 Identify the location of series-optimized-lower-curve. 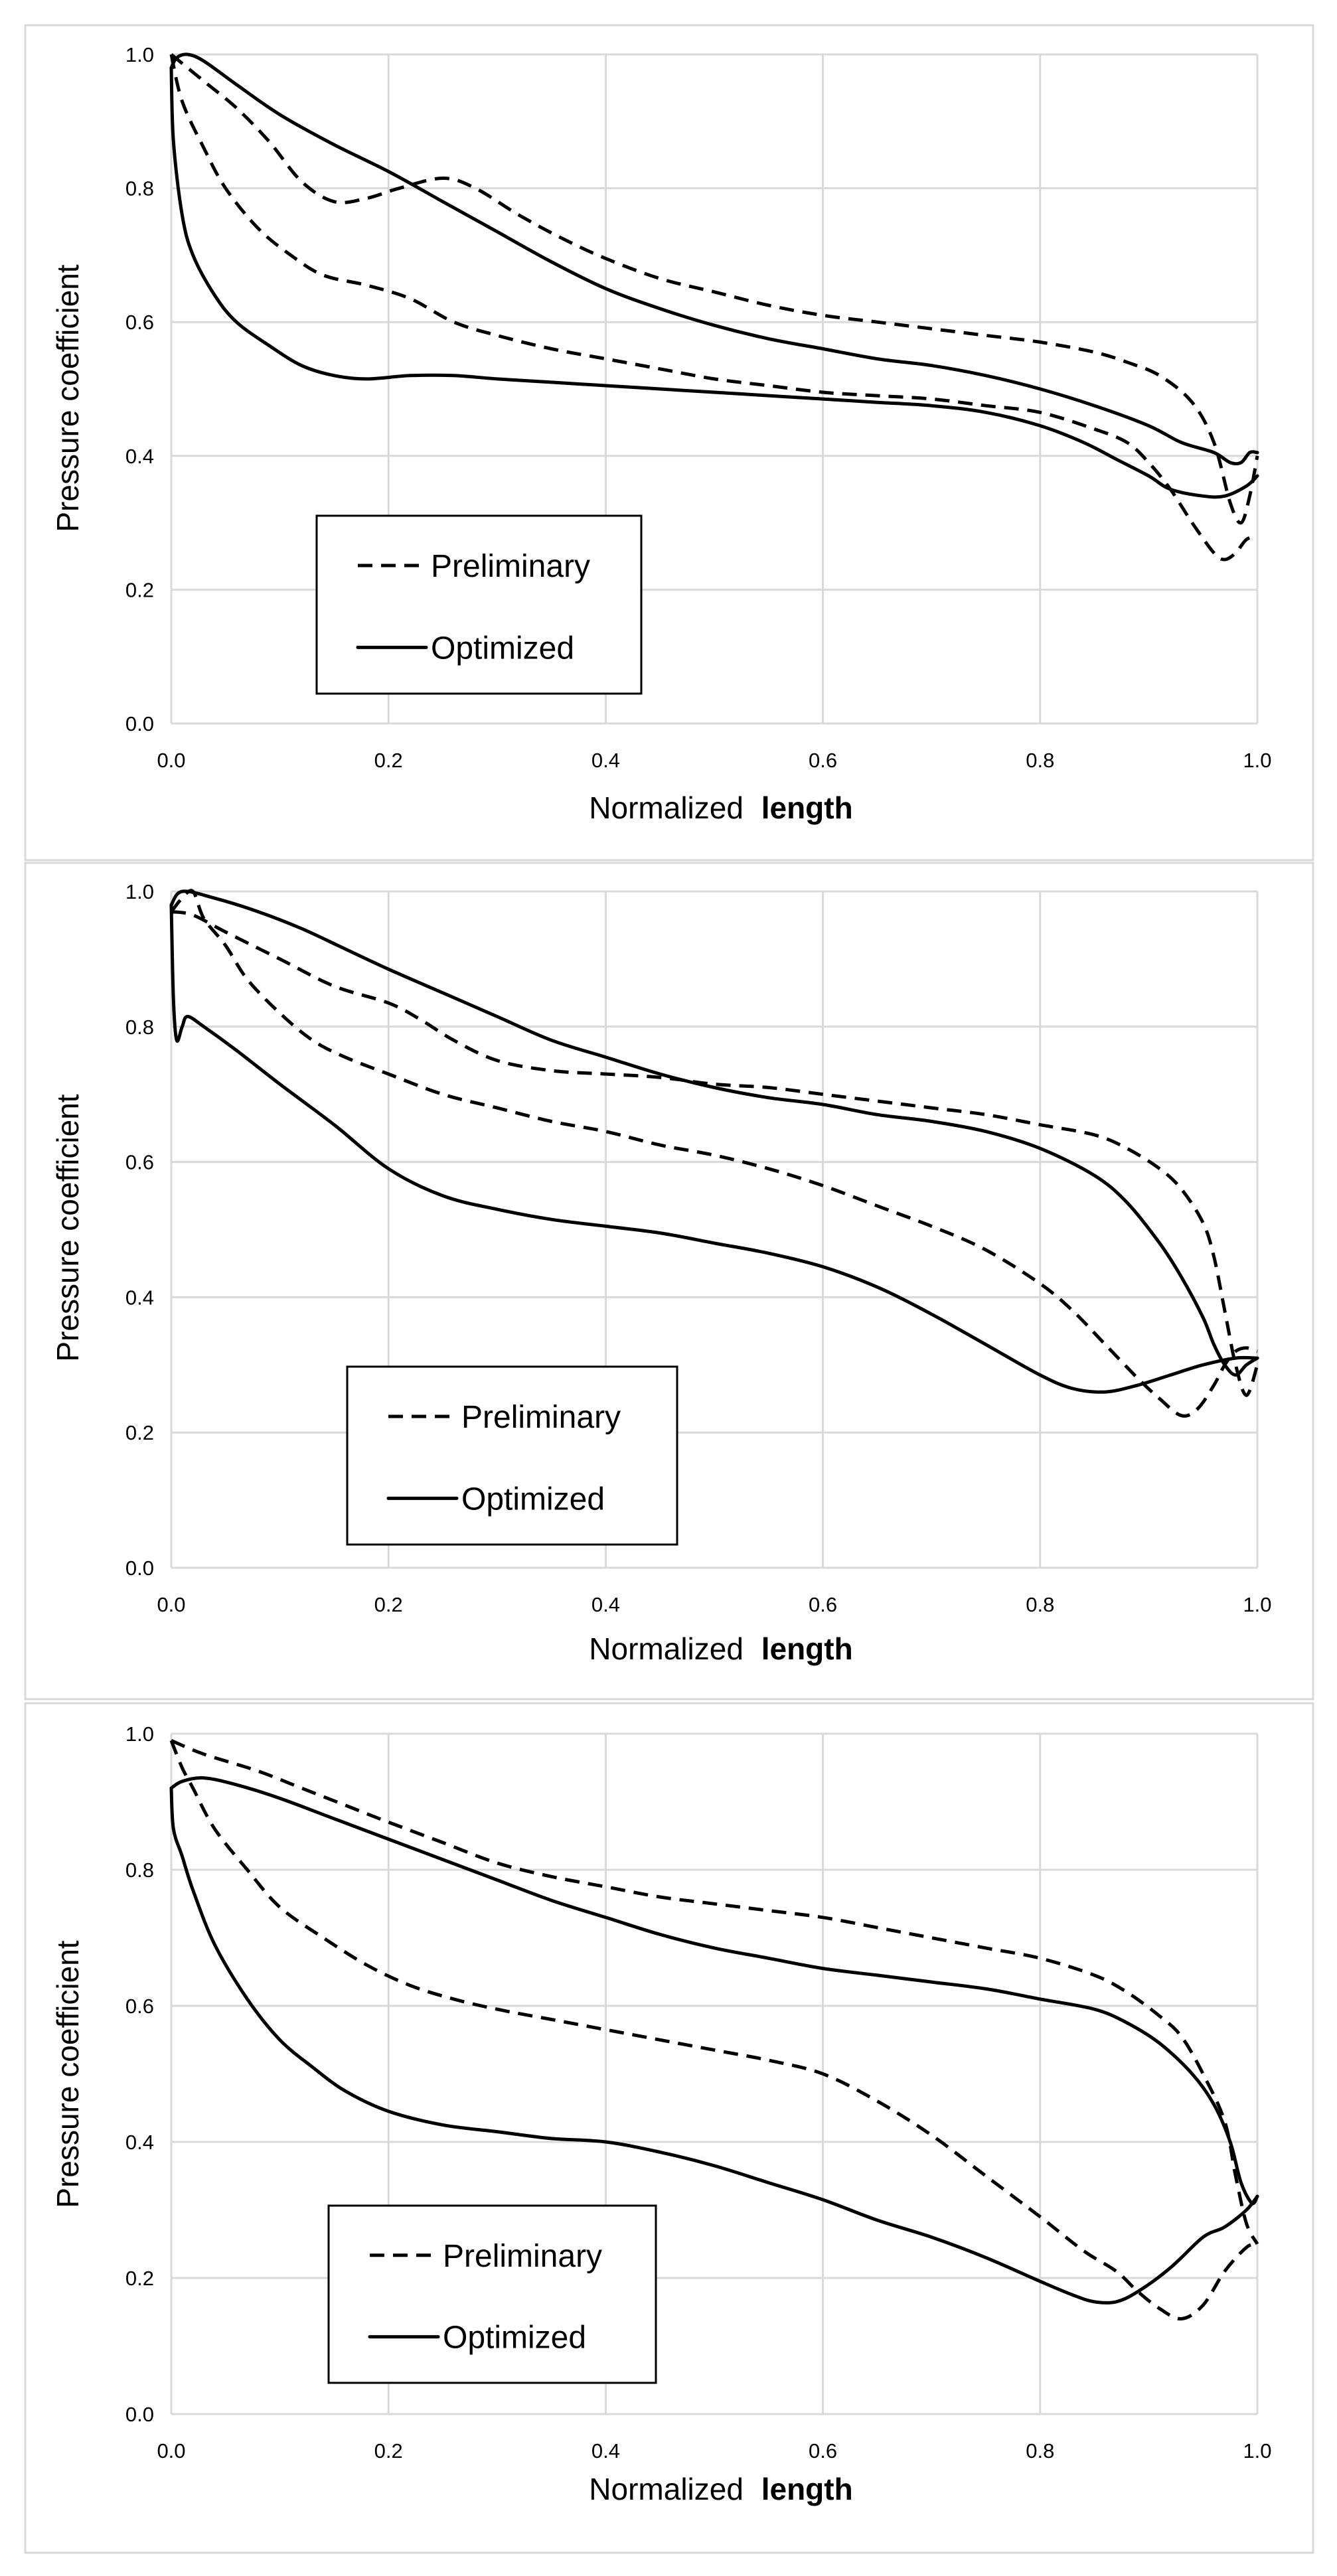
(714, 282).